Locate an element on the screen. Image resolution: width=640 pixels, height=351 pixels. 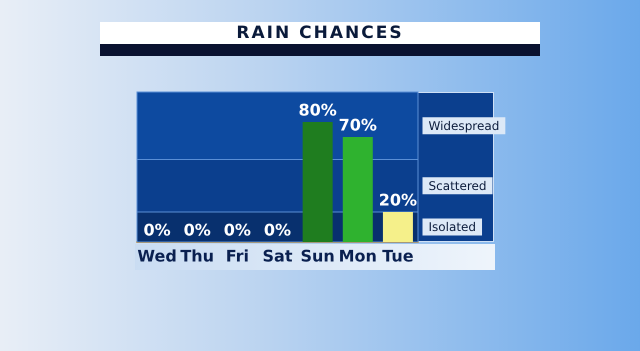
band-label: Widespread is located at coordinates (464, 125).